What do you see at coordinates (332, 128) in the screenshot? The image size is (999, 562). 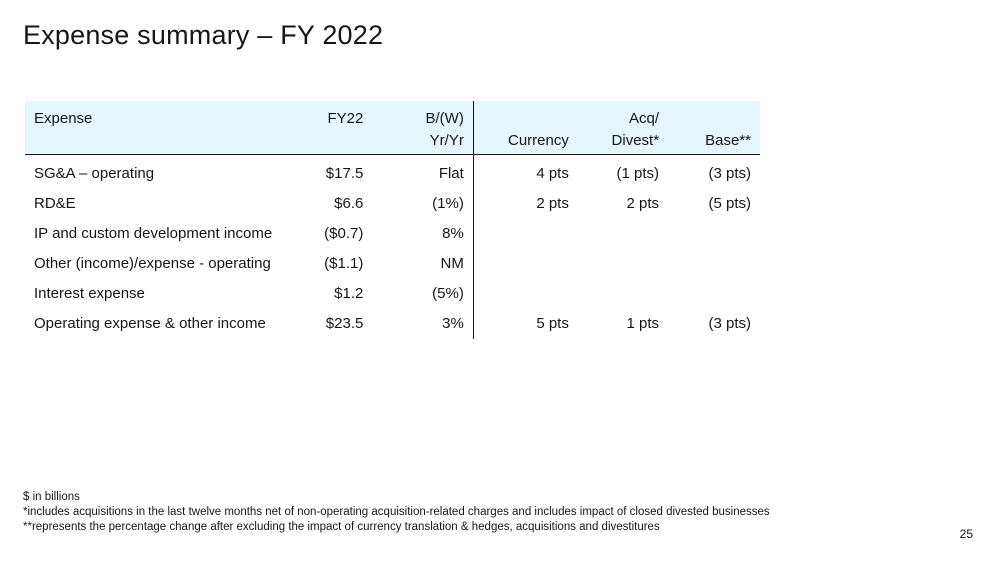 I see `header-fy22: FY22` at bounding box center [332, 128].